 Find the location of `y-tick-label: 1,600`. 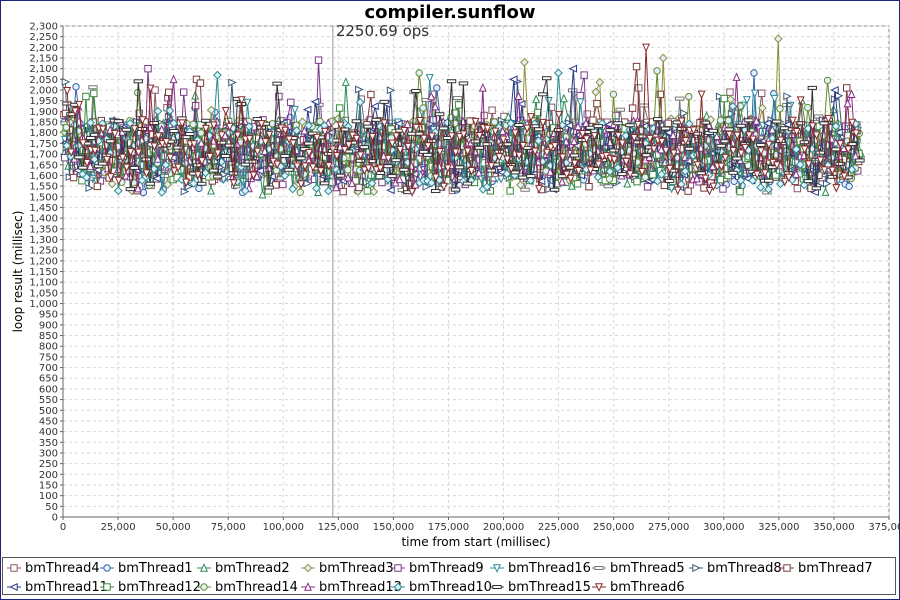

y-tick-label: 1,600 is located at coordinates (43, 176).